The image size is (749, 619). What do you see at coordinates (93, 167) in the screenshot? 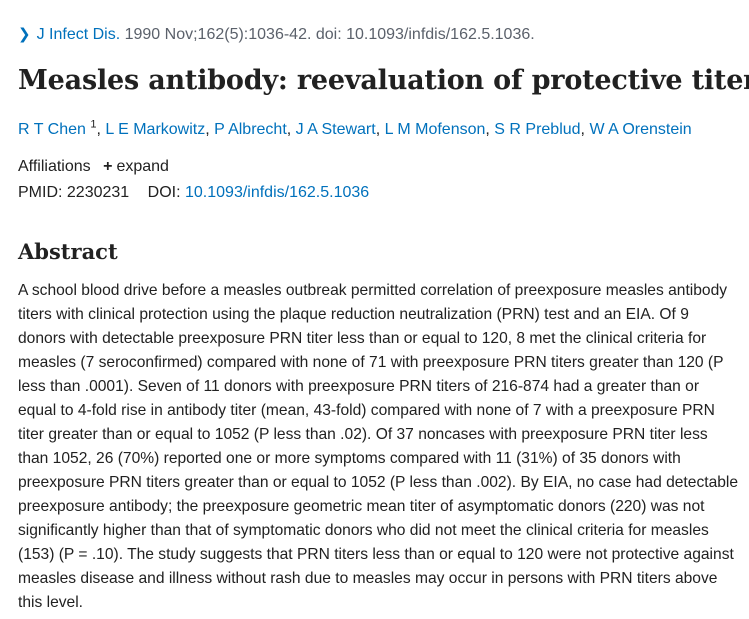
I see `affiliations-row: Affiliations + expand` at bounding box center [93, 167].